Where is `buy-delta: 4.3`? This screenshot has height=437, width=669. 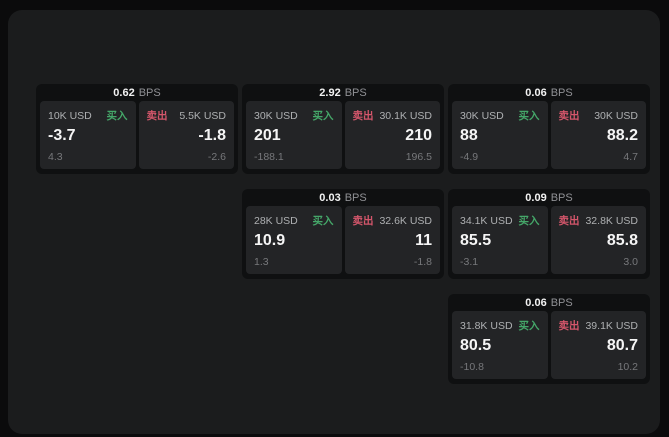
buy-delta: 4.3 is located at coordinates (55, 157).